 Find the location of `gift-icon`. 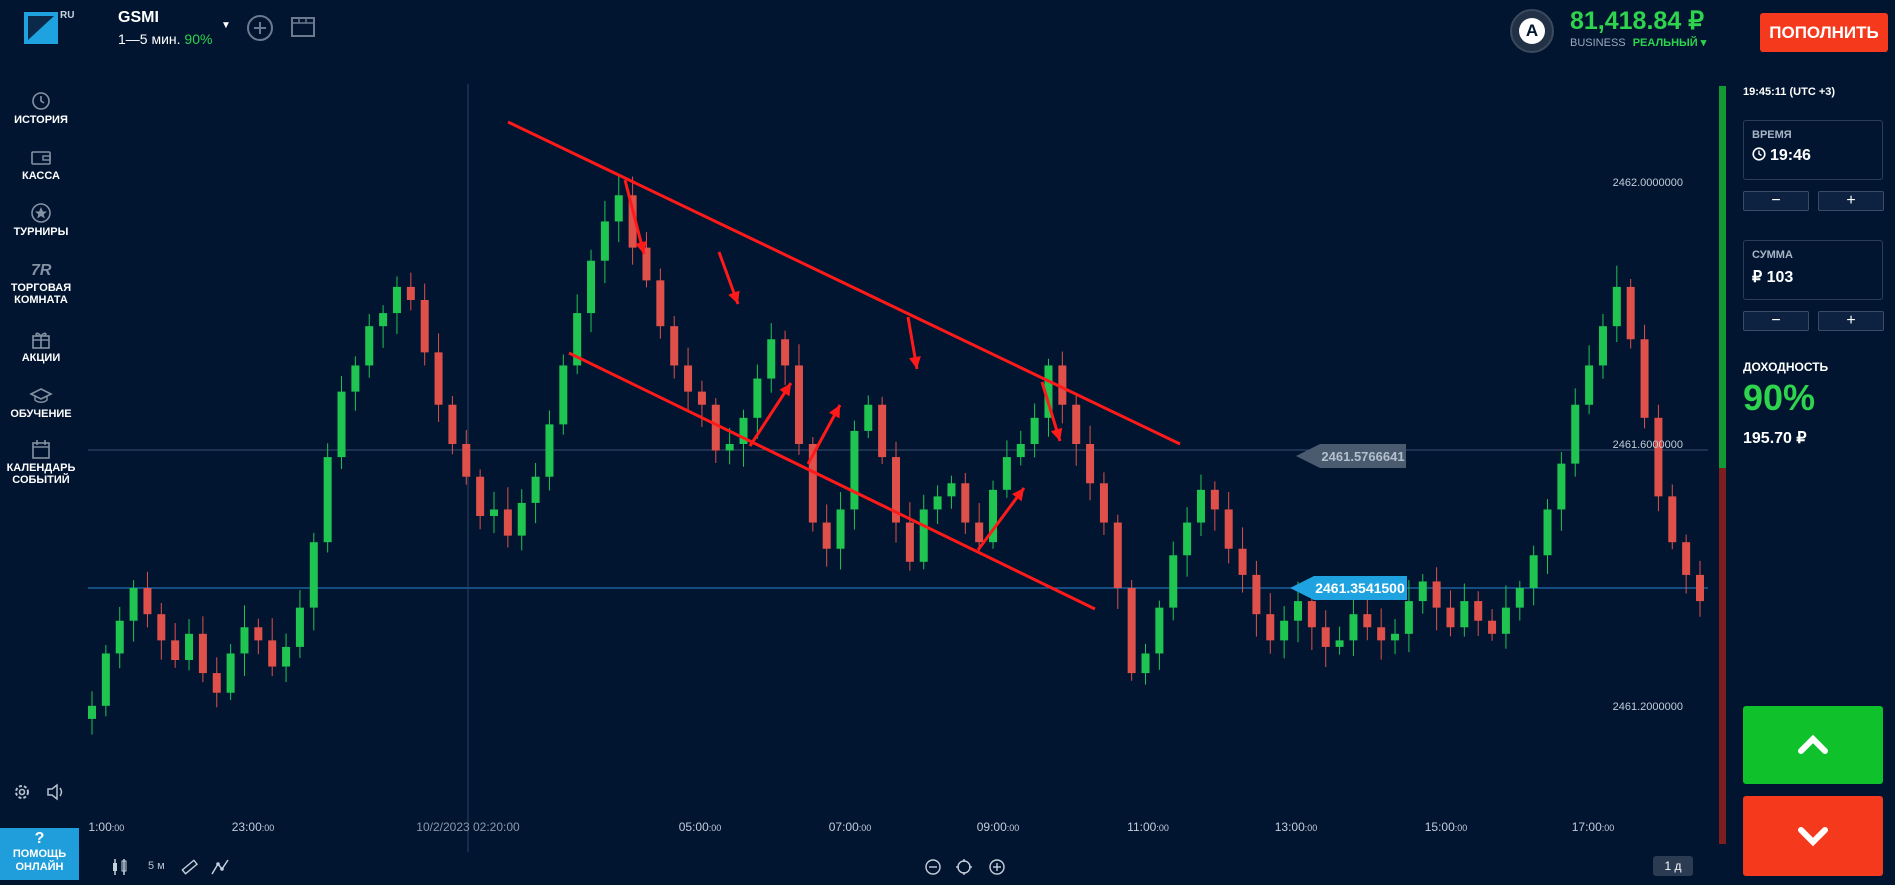

gift-icon is located at coordinates (41, 340).